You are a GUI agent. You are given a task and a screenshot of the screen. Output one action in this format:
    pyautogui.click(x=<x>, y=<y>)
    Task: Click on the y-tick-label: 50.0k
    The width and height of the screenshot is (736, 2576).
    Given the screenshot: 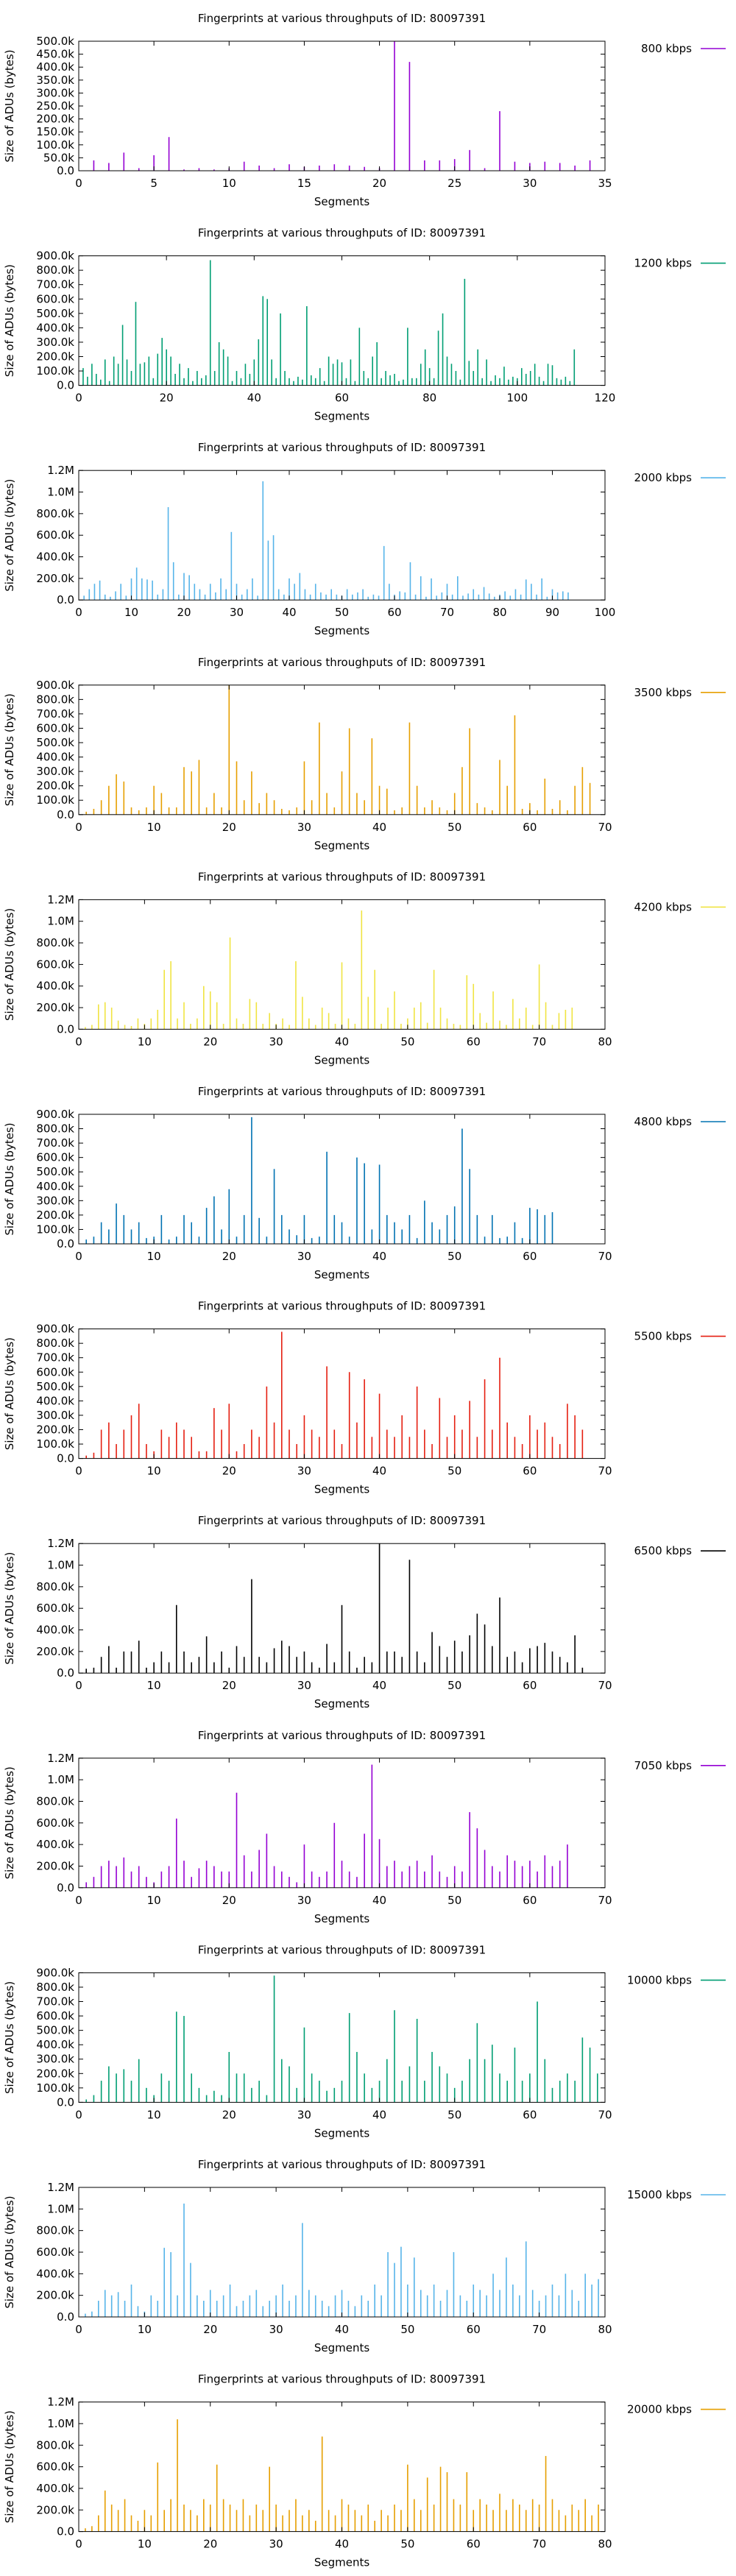 What is the action you would take?
    pyautogui.click(x=59, y=157)
    